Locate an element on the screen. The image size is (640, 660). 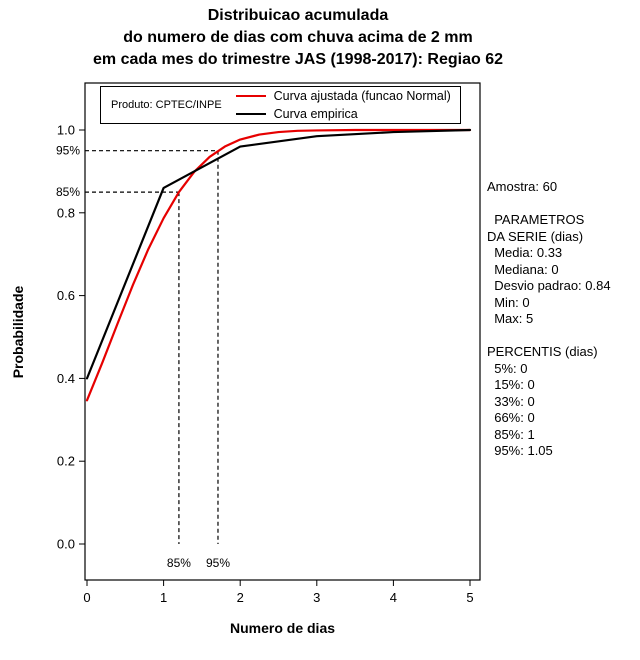
stats-line: 95%: 1.05 is located at coordinates (520, 450).